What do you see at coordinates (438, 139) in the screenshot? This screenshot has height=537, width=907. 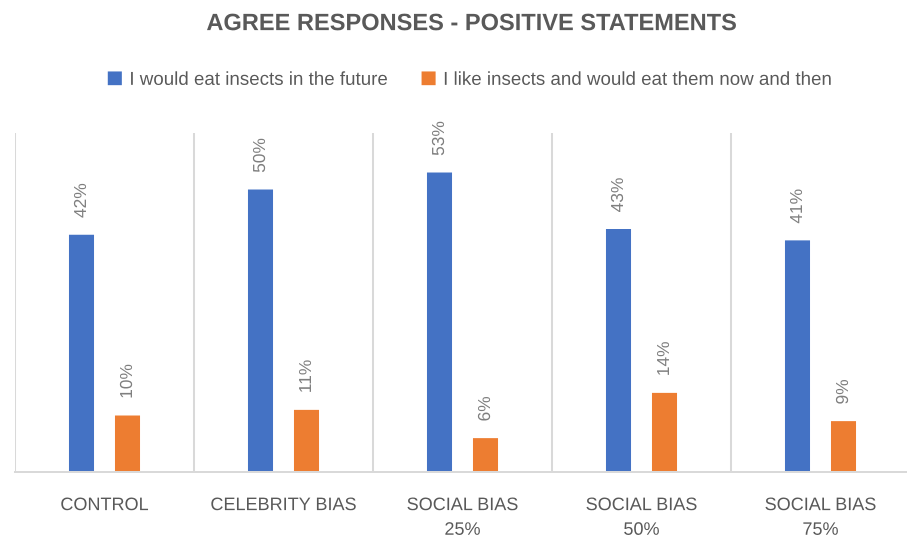 I see `data-label: 53%` at bounding box center [438, 139].